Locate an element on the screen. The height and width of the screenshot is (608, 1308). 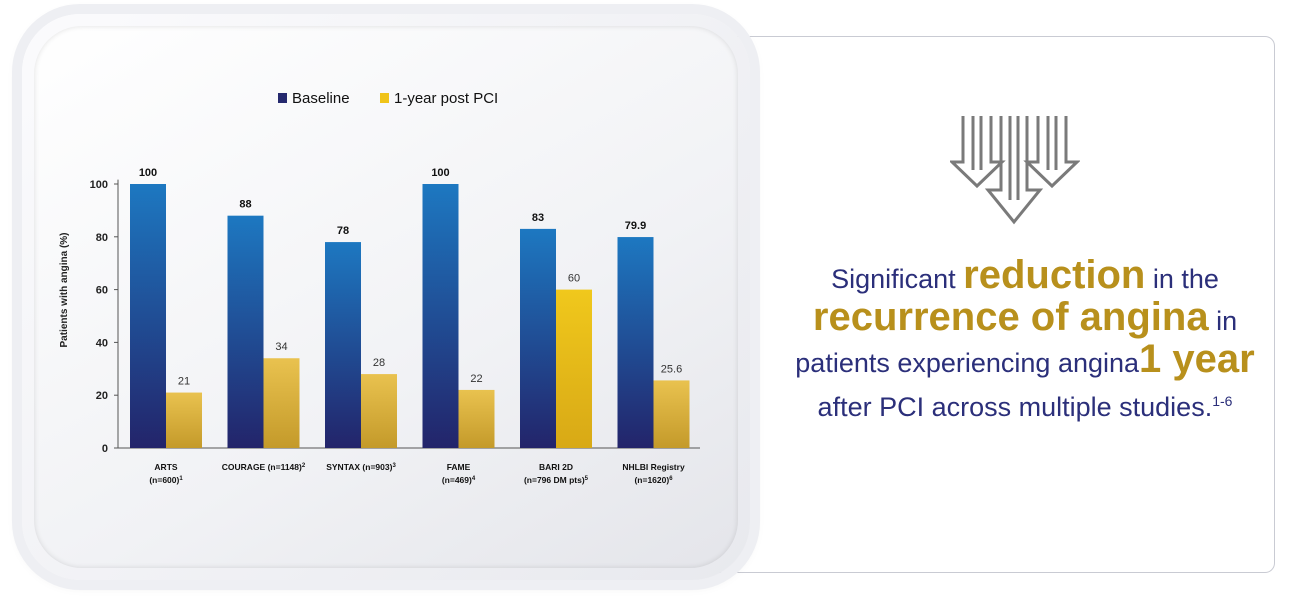
category-label-line2: (n=600)1 is located at coordinates (166, 480).